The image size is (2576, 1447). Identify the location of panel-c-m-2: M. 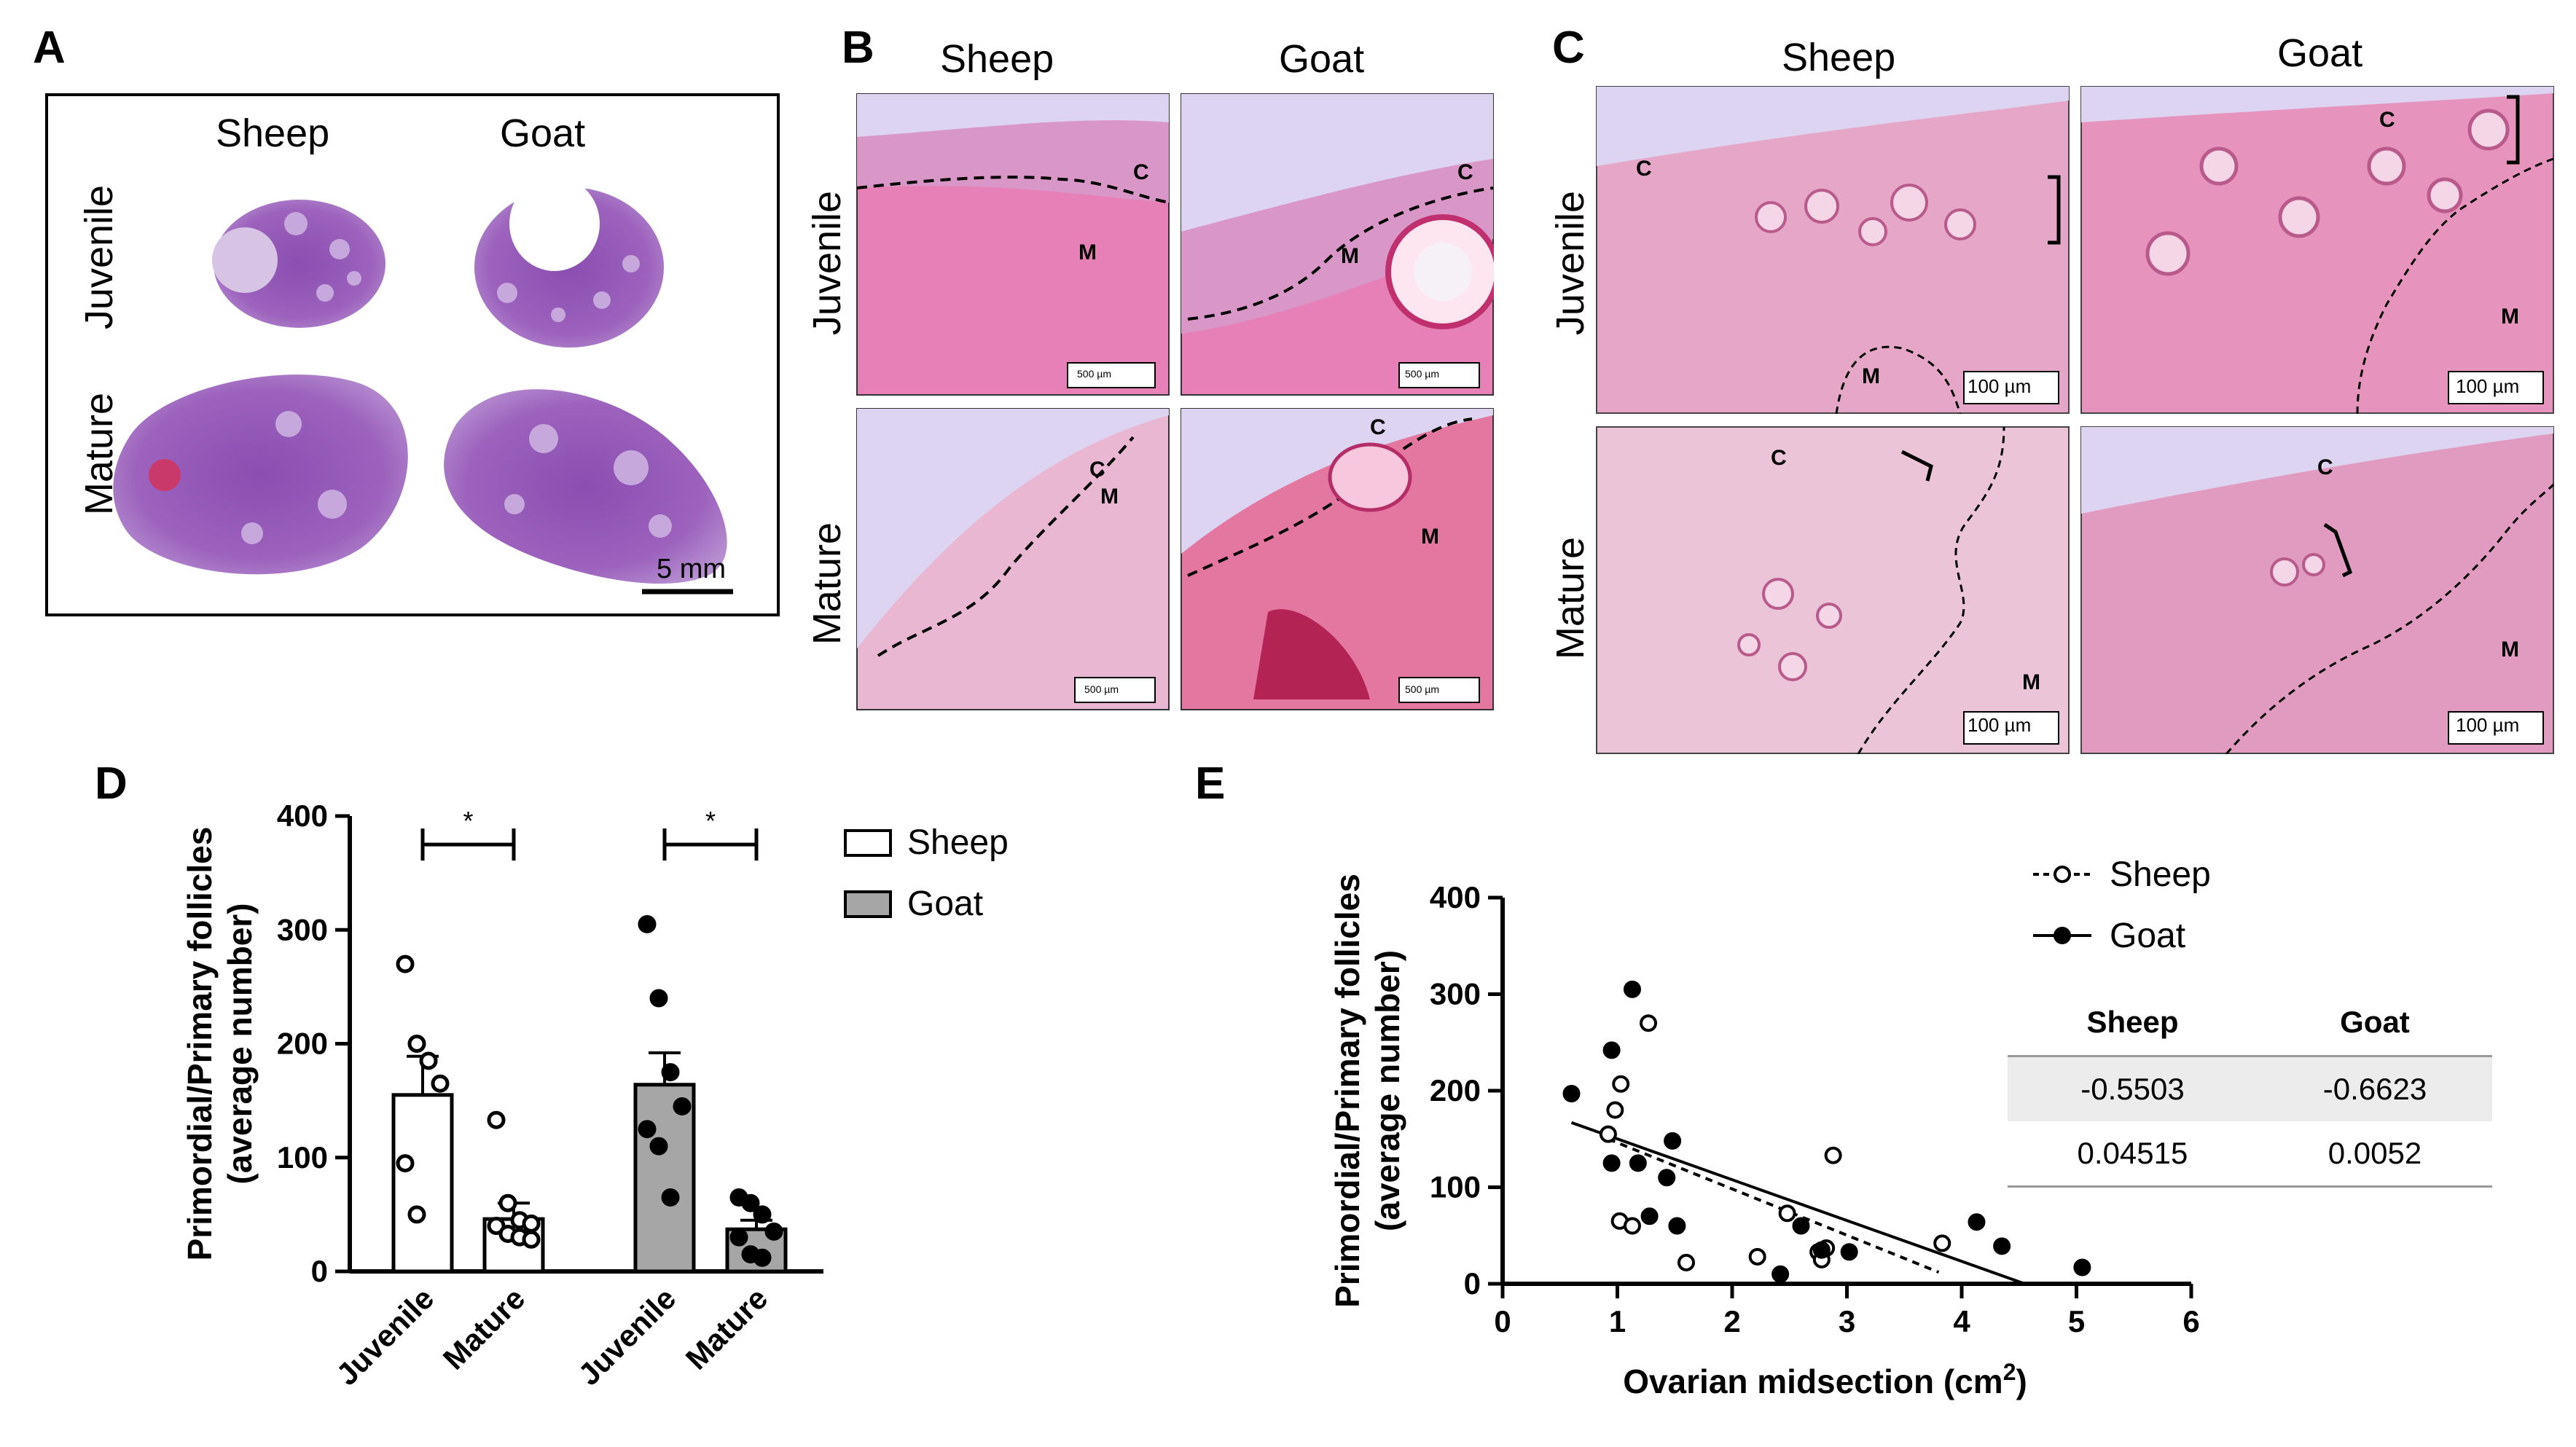
(2510, 317).